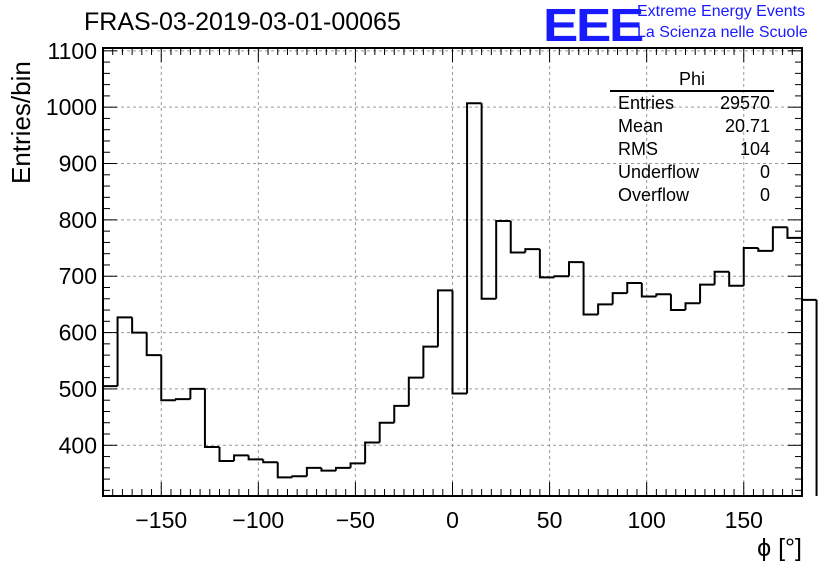 This screenshot has height=572, width=836. I want to click on y-tick-label: 500, so click(78, 389).